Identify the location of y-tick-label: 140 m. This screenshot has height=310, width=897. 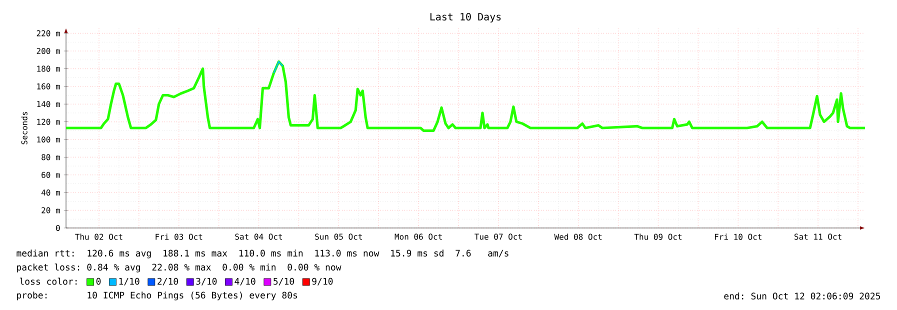
(48, 104).